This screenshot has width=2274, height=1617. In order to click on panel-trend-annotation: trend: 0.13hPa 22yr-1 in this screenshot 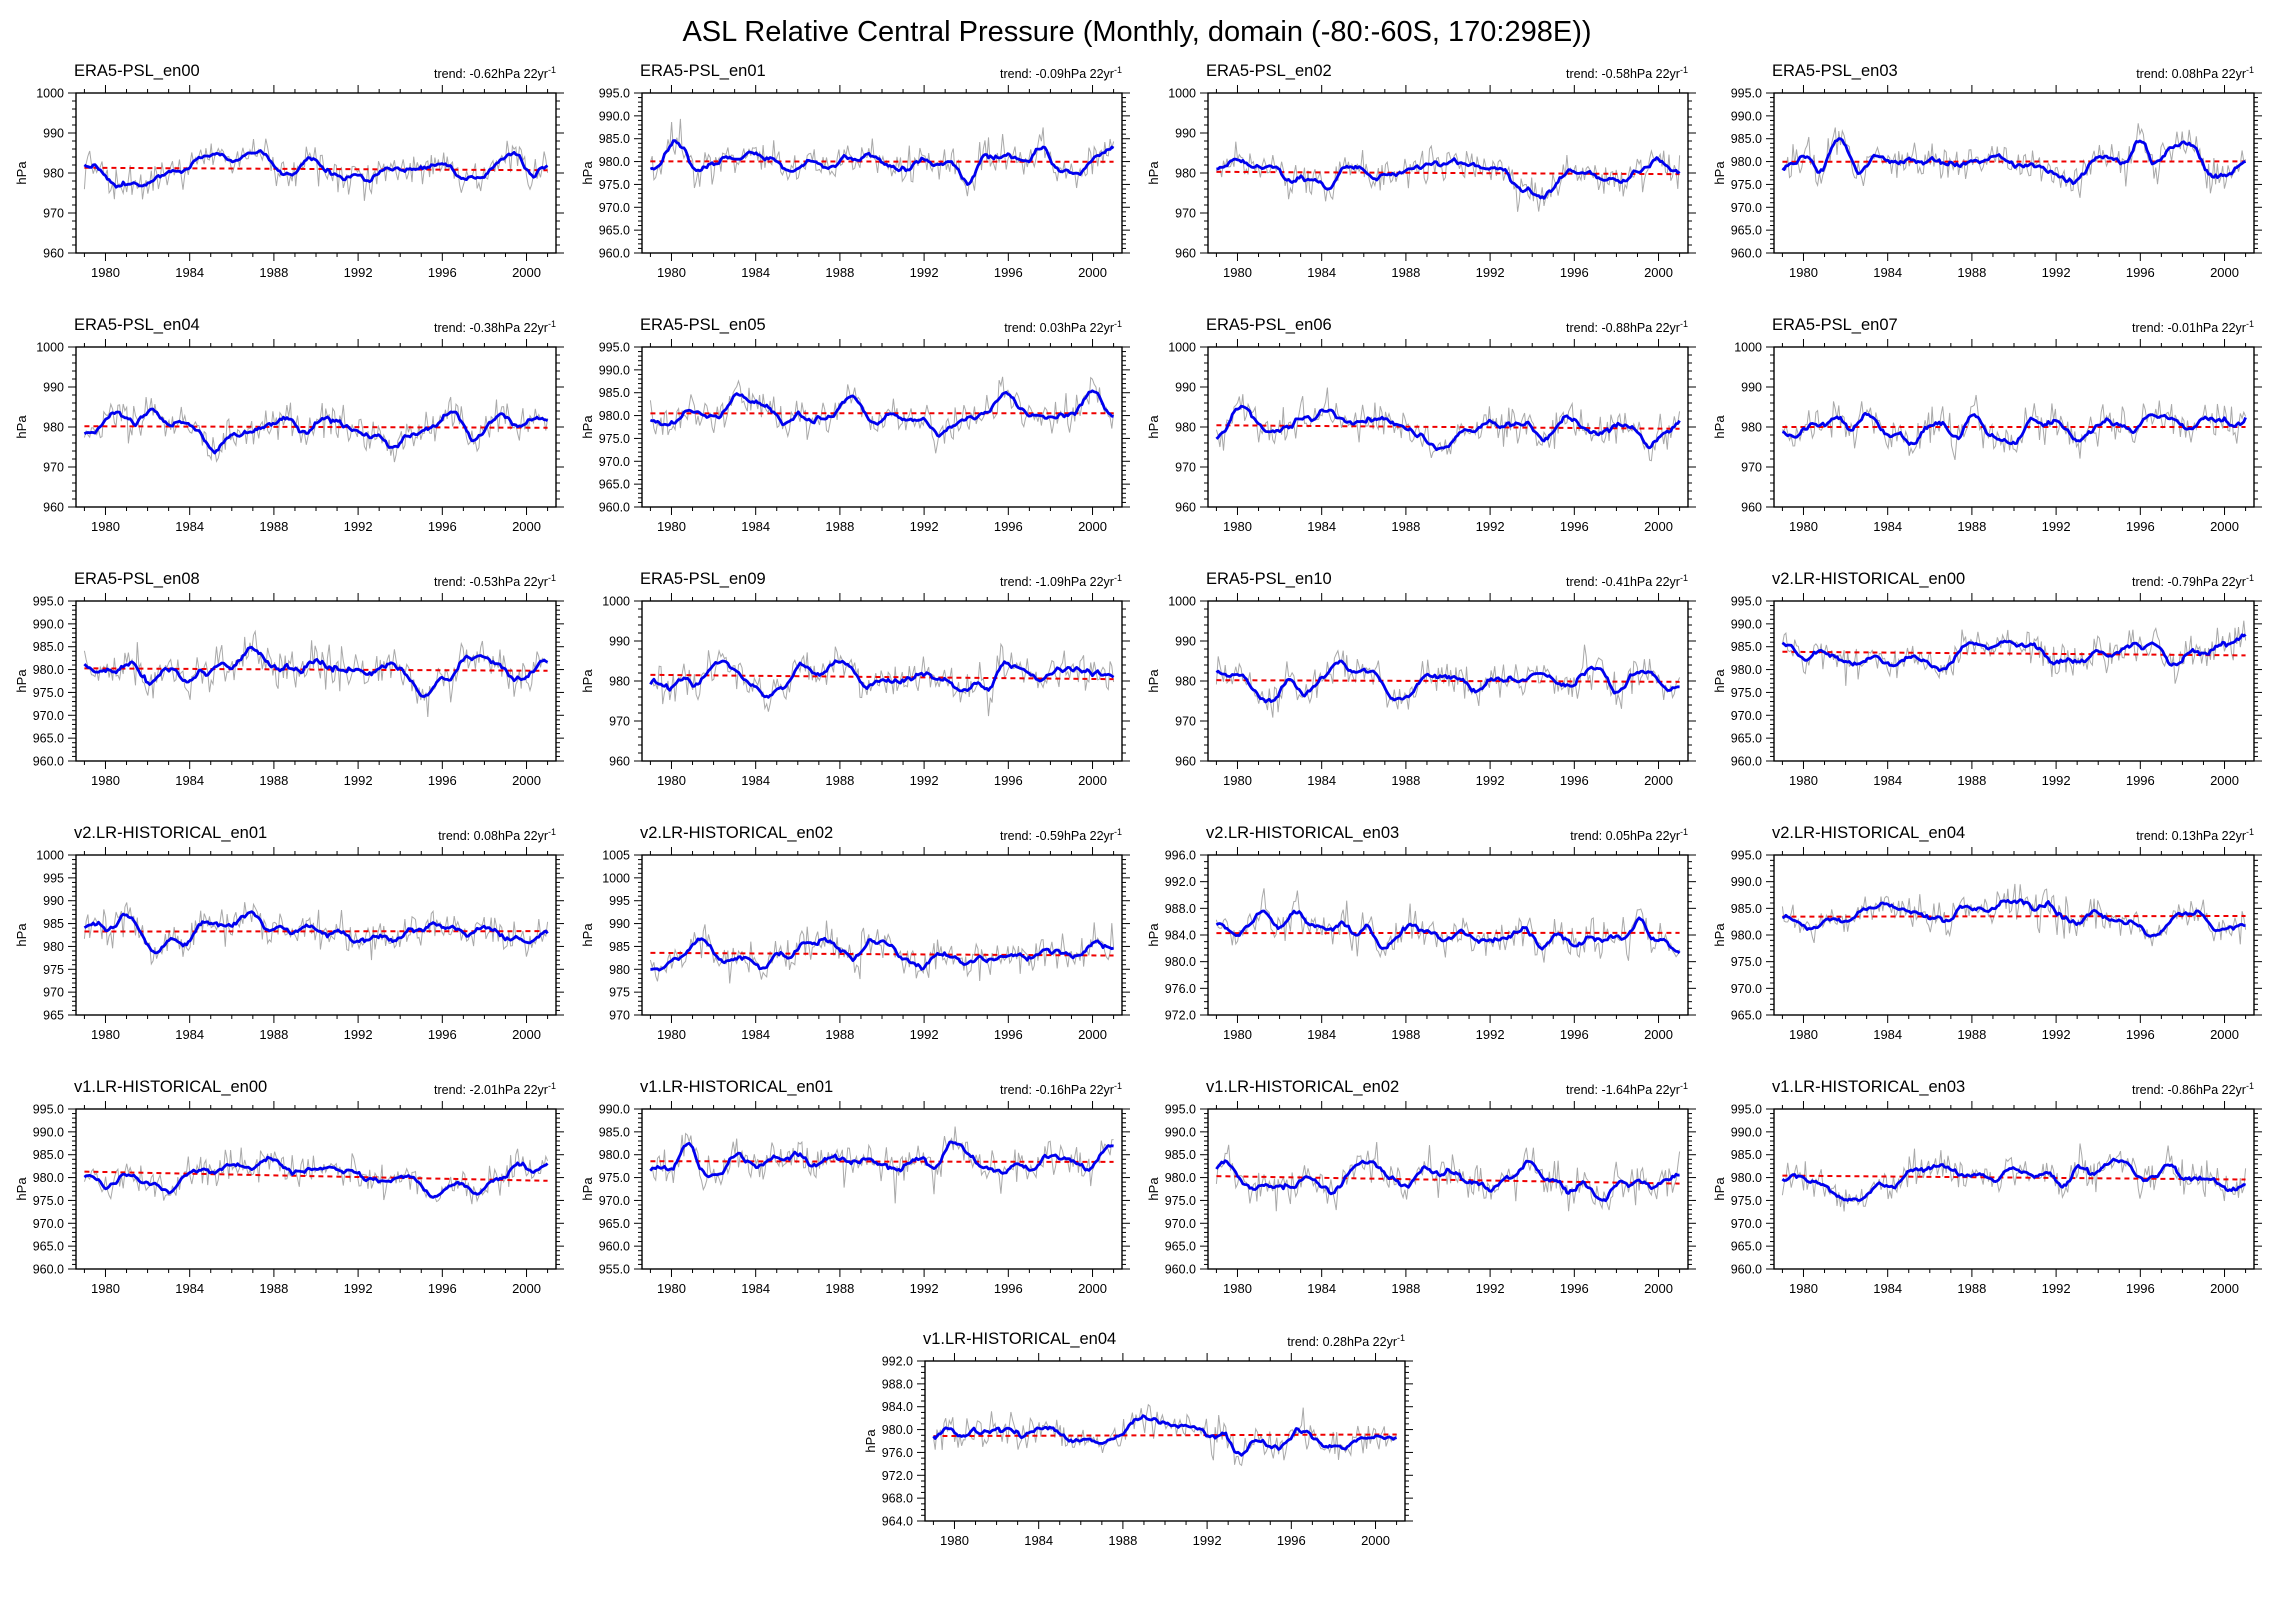, I will do `click(2195, 835)`.